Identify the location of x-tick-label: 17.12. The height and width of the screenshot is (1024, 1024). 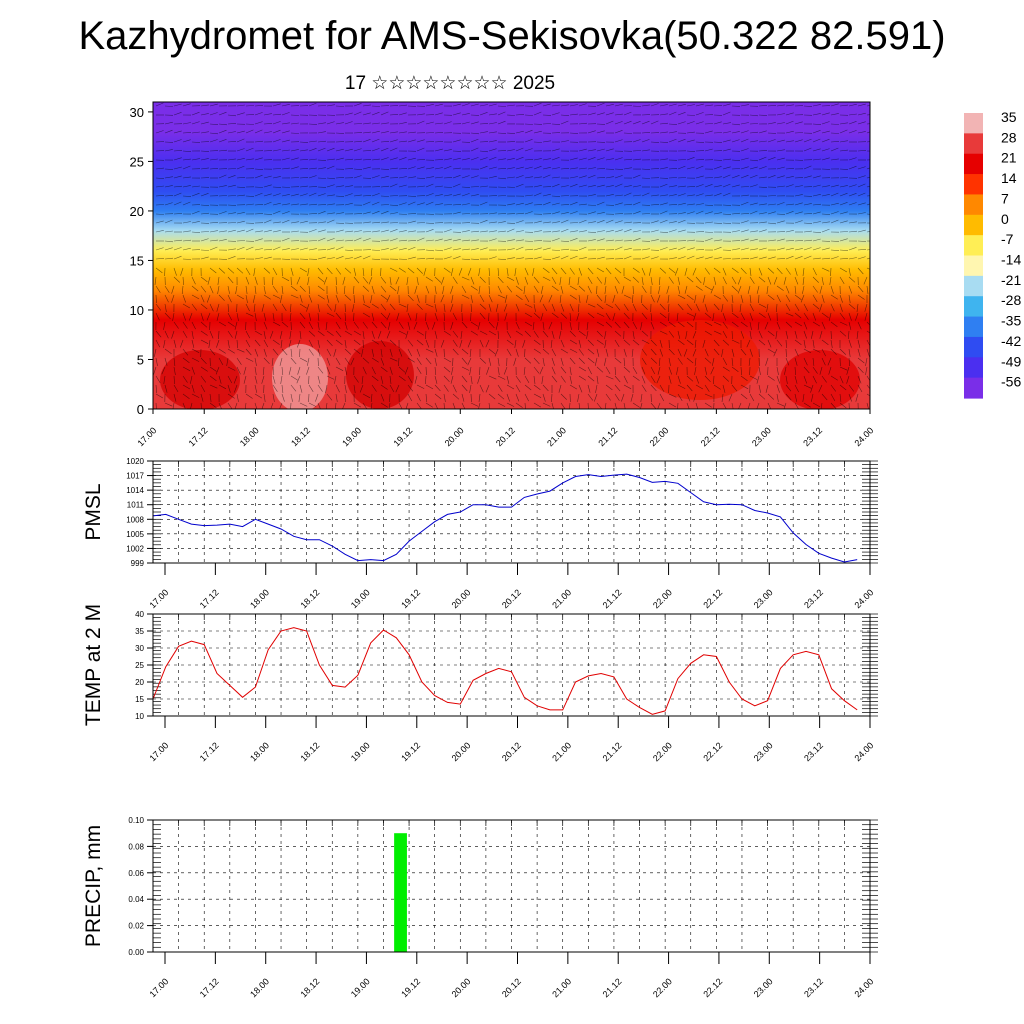
(198, 436).